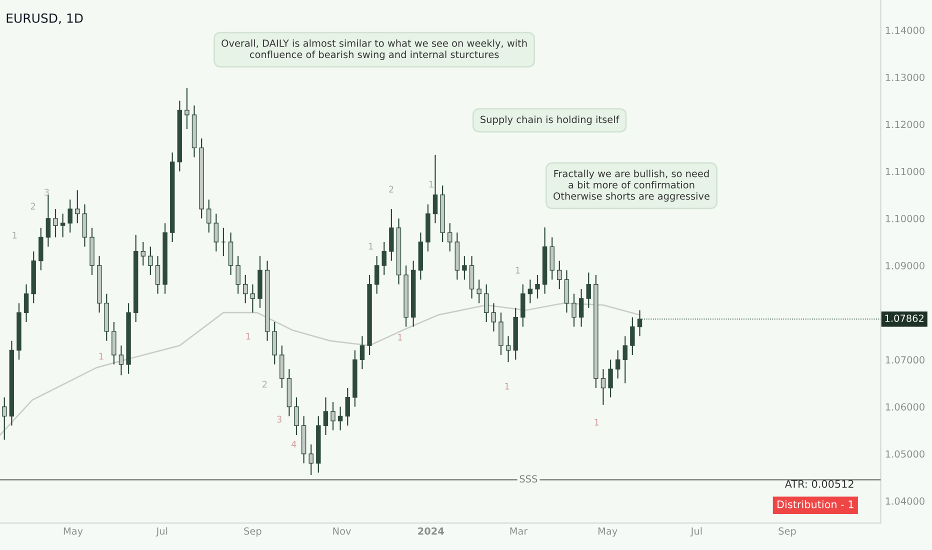 The height and width of the screenshot is (550, 932). What do you see at coordinates (519, 531) in the screenshot?
I see `x-tick-label: Mar` at bounding box center [519, 531].